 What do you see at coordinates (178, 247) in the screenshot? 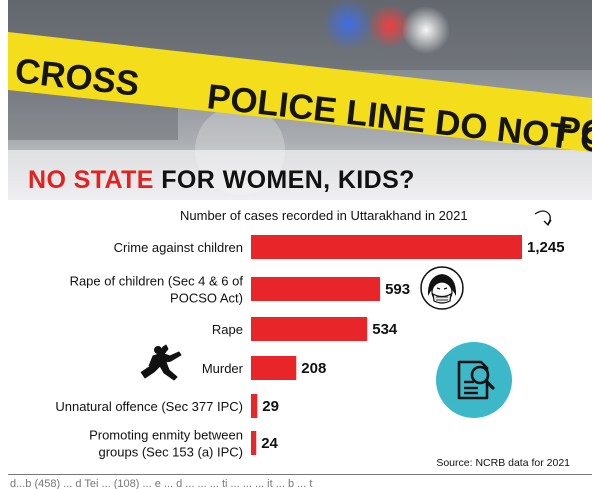
I see `category-label-0-0: Crime against children` at bounding box center [178, 247].